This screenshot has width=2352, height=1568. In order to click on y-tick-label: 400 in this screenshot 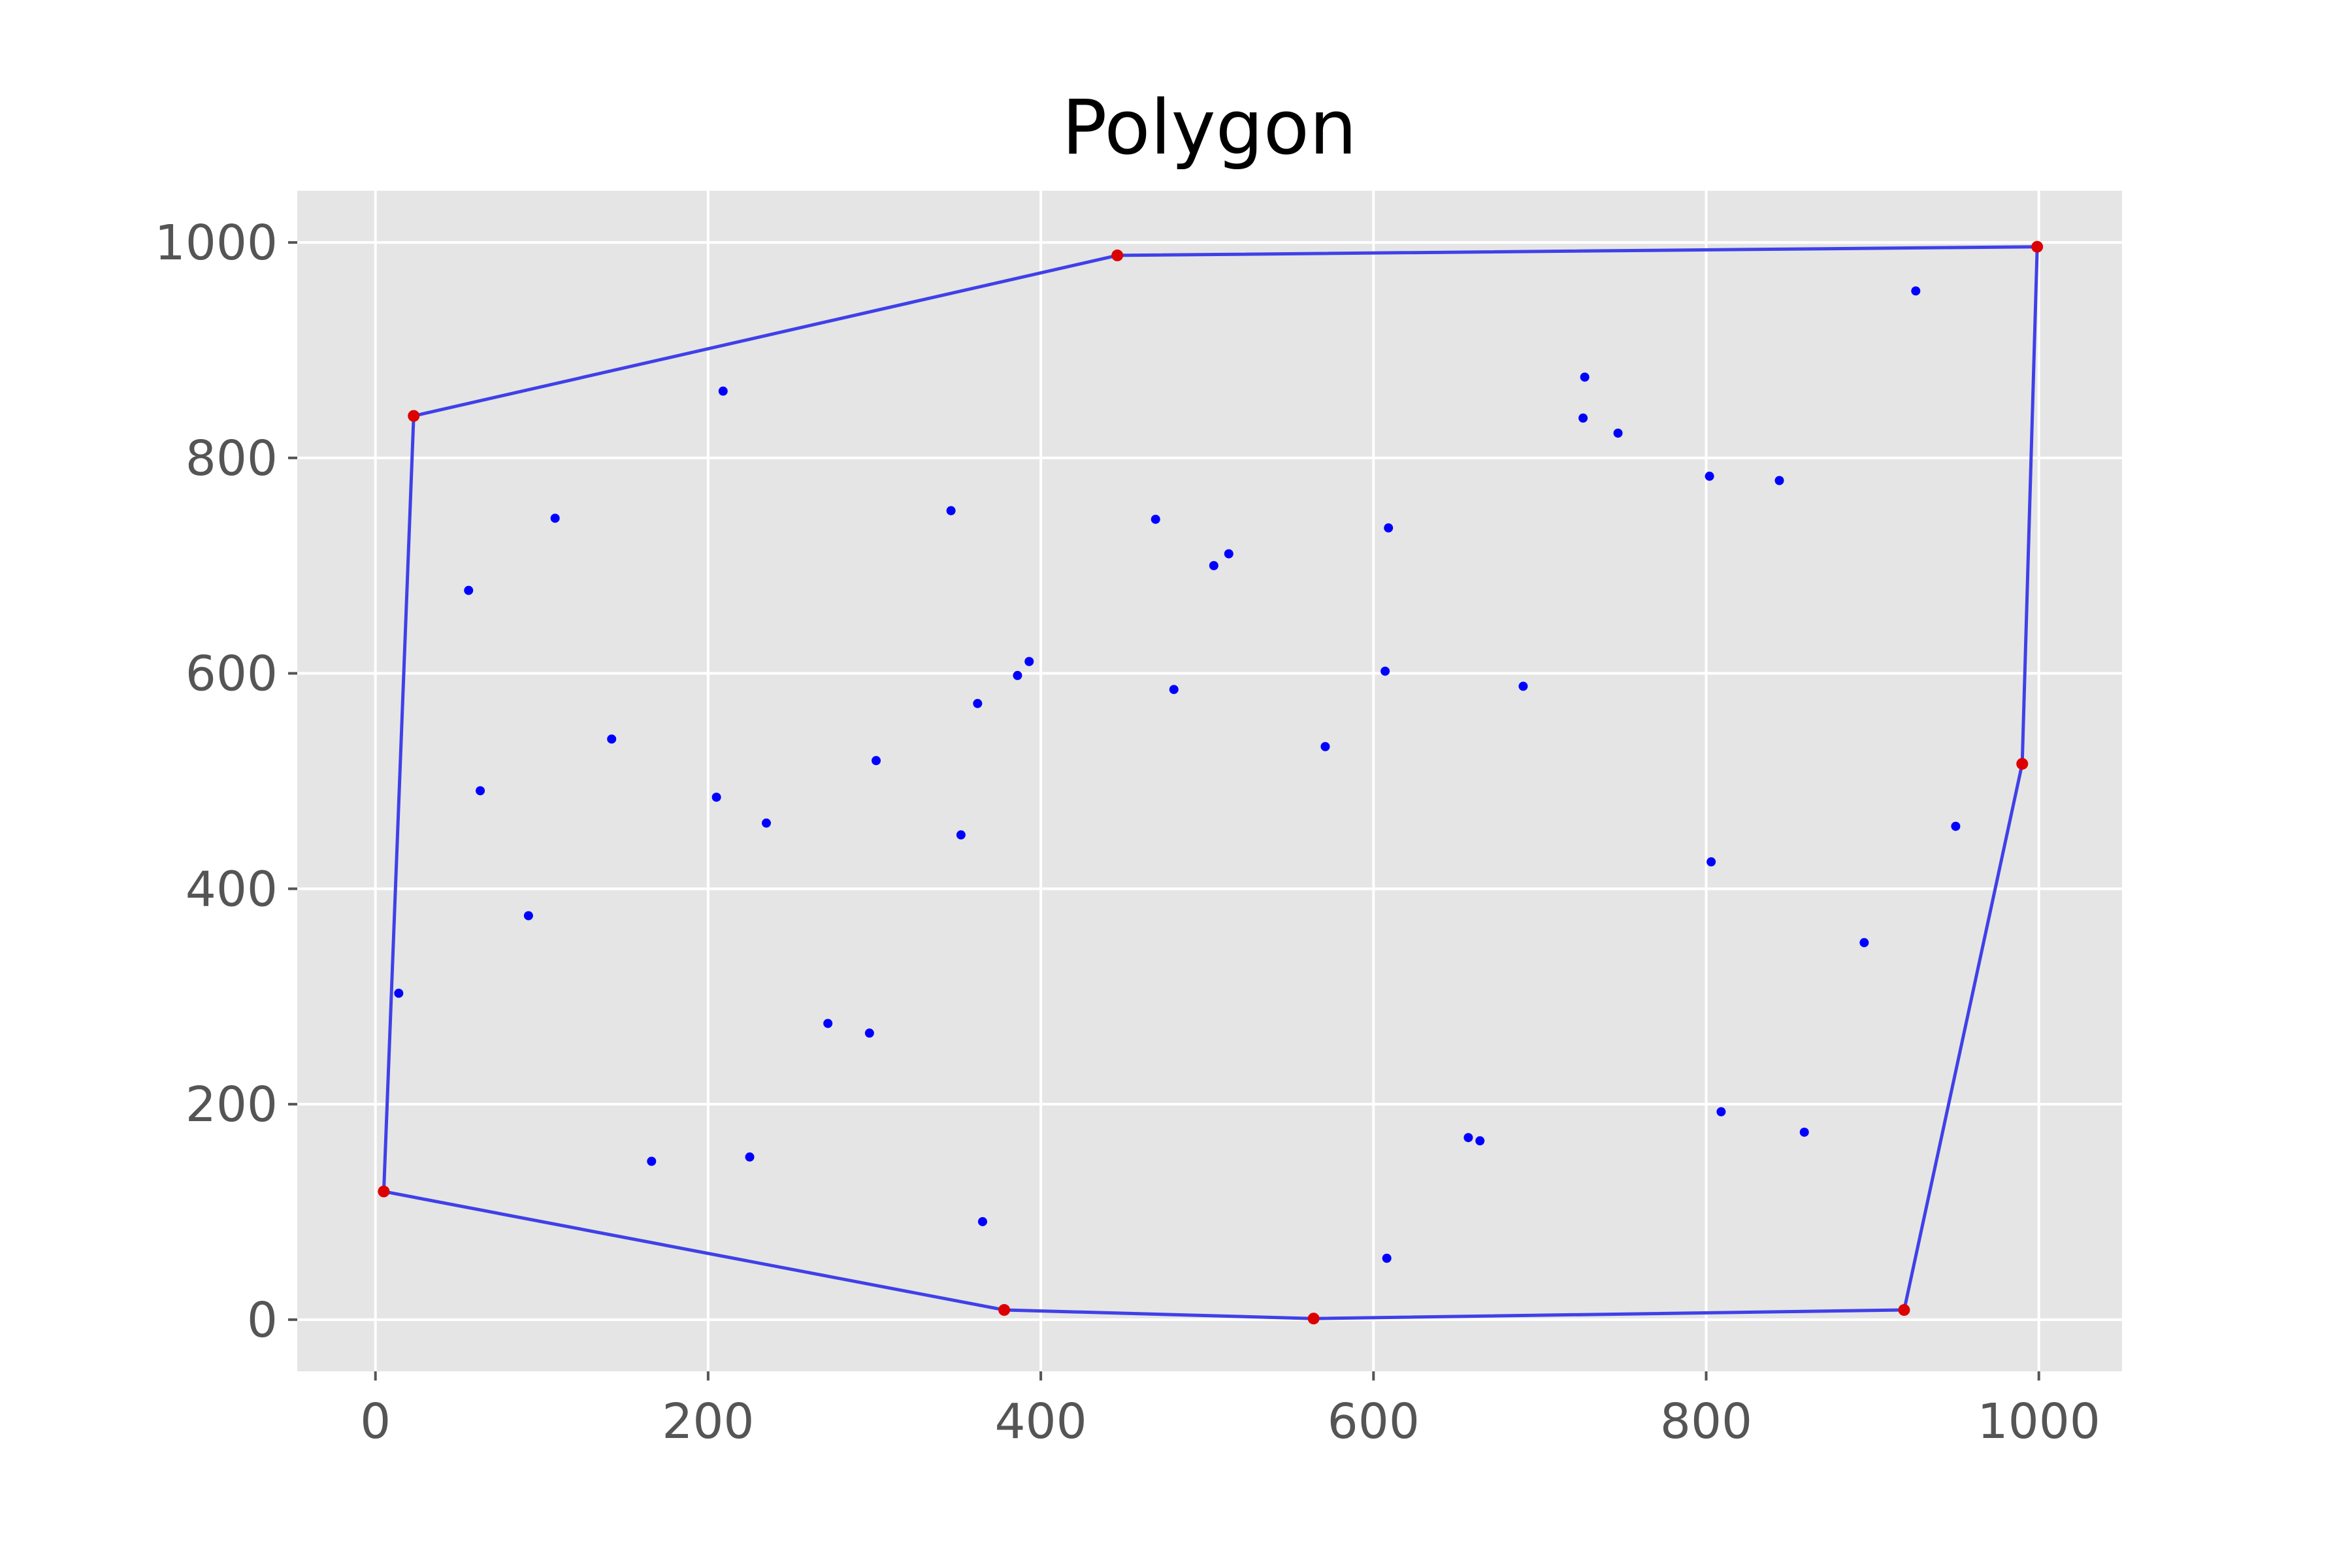, I will do `click(232, 889)`.